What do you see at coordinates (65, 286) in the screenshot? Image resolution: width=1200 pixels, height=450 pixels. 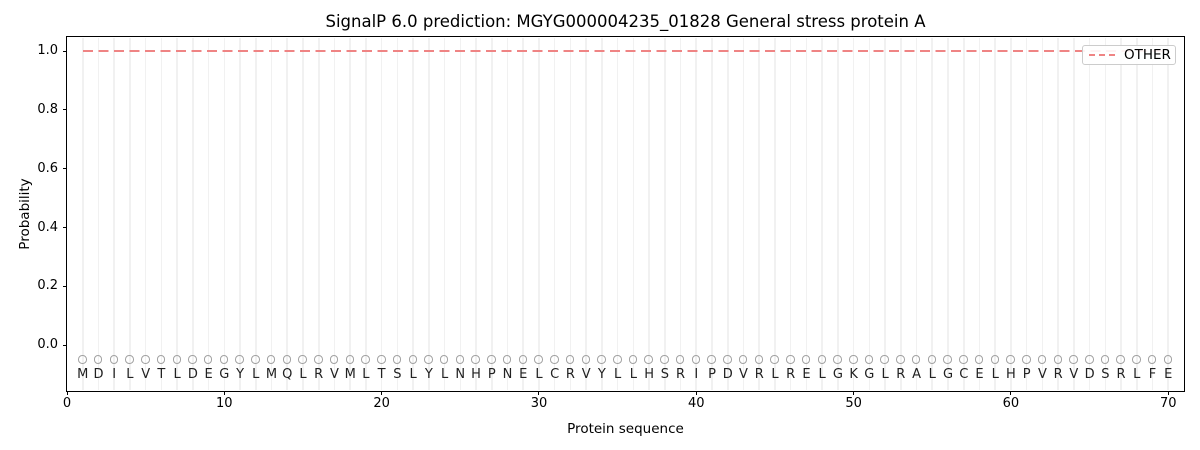 I see `y-tick-mark` at bounding box center [65, 286].